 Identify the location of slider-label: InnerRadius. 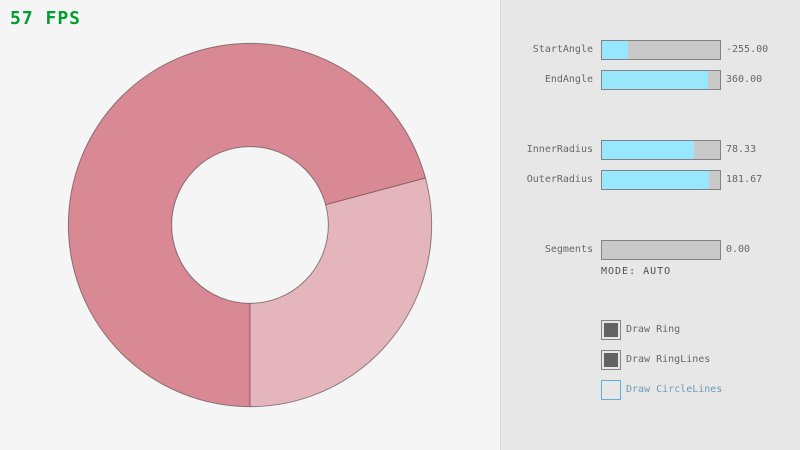
(559, 149).